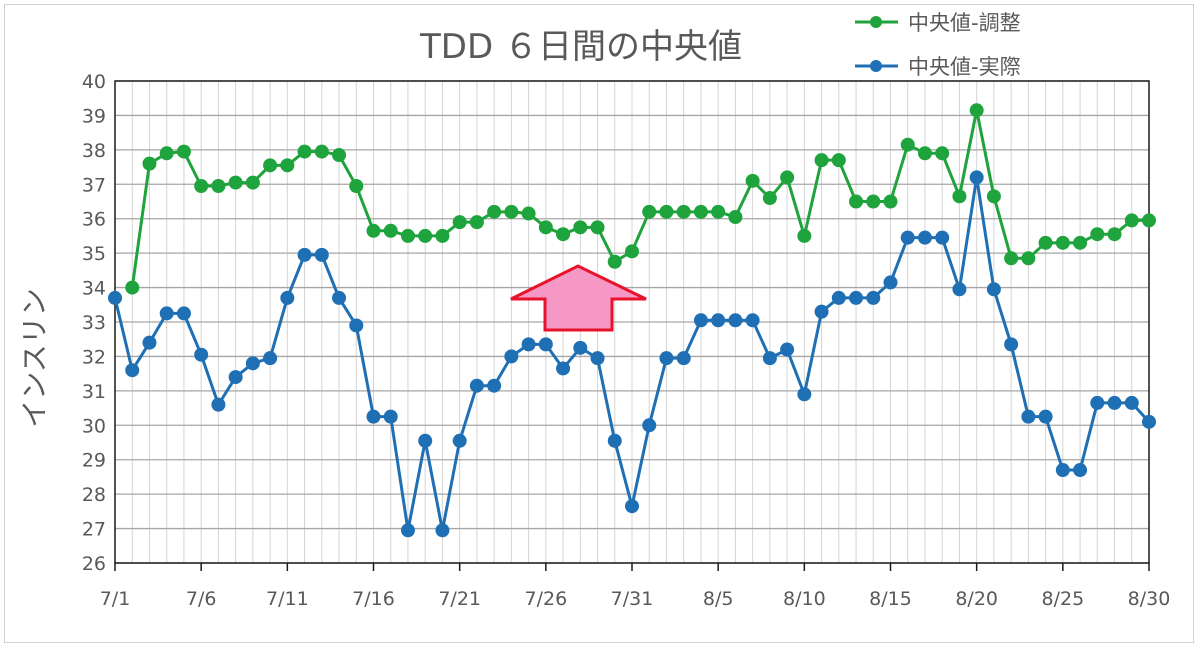 The width and height of the screenshot is (1200, 649). Describe the element at coordinates (94, 392) in the screenshot. I see `y-tick-label: 31` at that location.